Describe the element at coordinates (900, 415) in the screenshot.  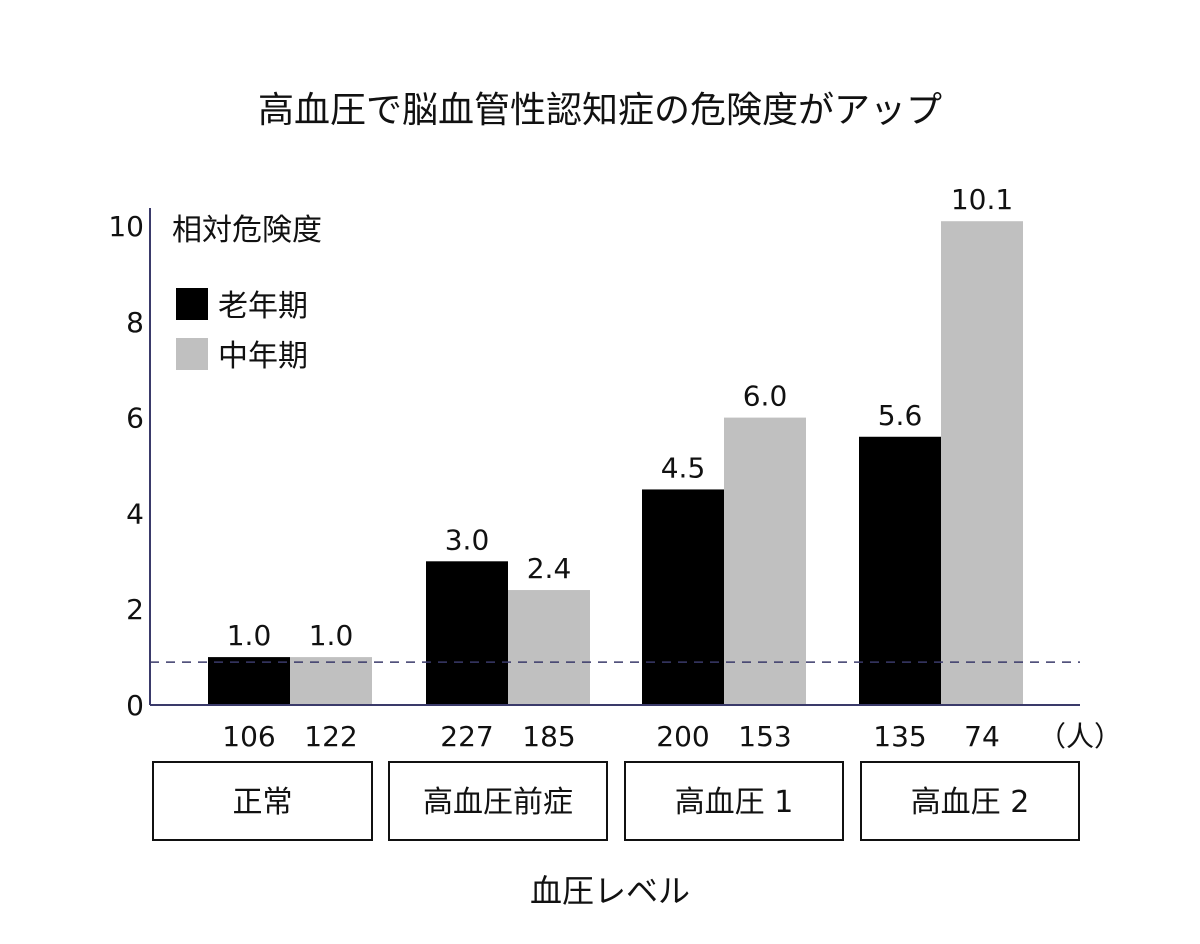
I see `value-label: 5.6` at that location.